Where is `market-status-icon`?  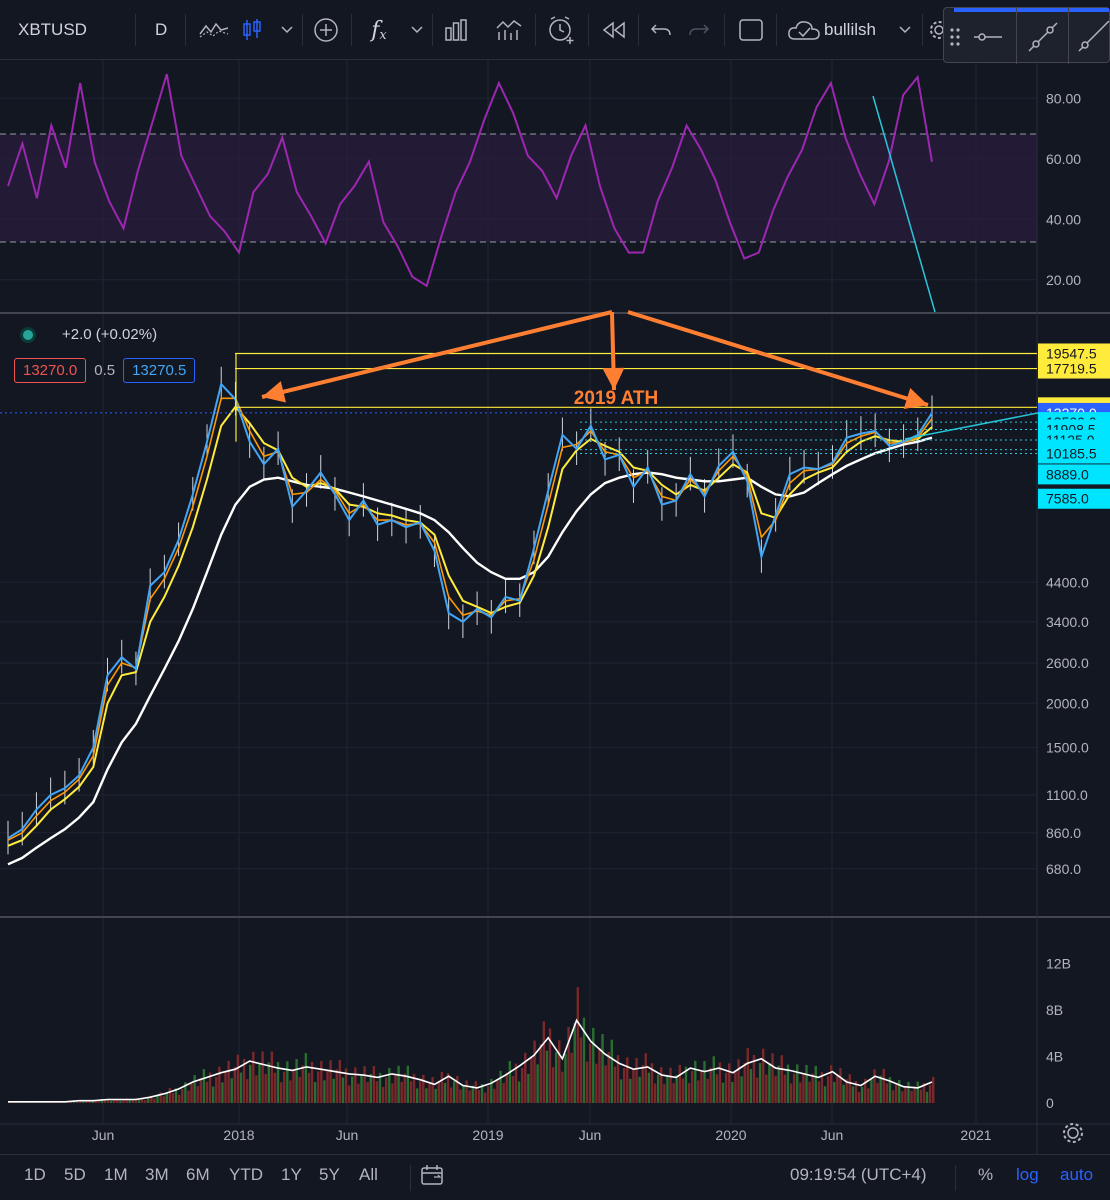 market-status-icon is located at coordinates (28, 334).